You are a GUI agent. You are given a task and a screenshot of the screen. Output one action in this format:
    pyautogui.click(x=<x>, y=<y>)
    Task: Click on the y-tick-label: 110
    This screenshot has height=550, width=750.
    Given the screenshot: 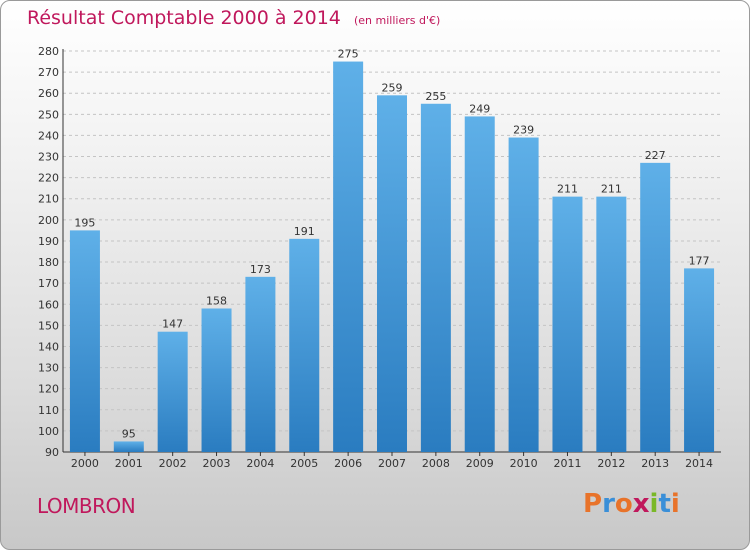 What is the action you would take?
    pyautogui.click(x=48, y=410)
    